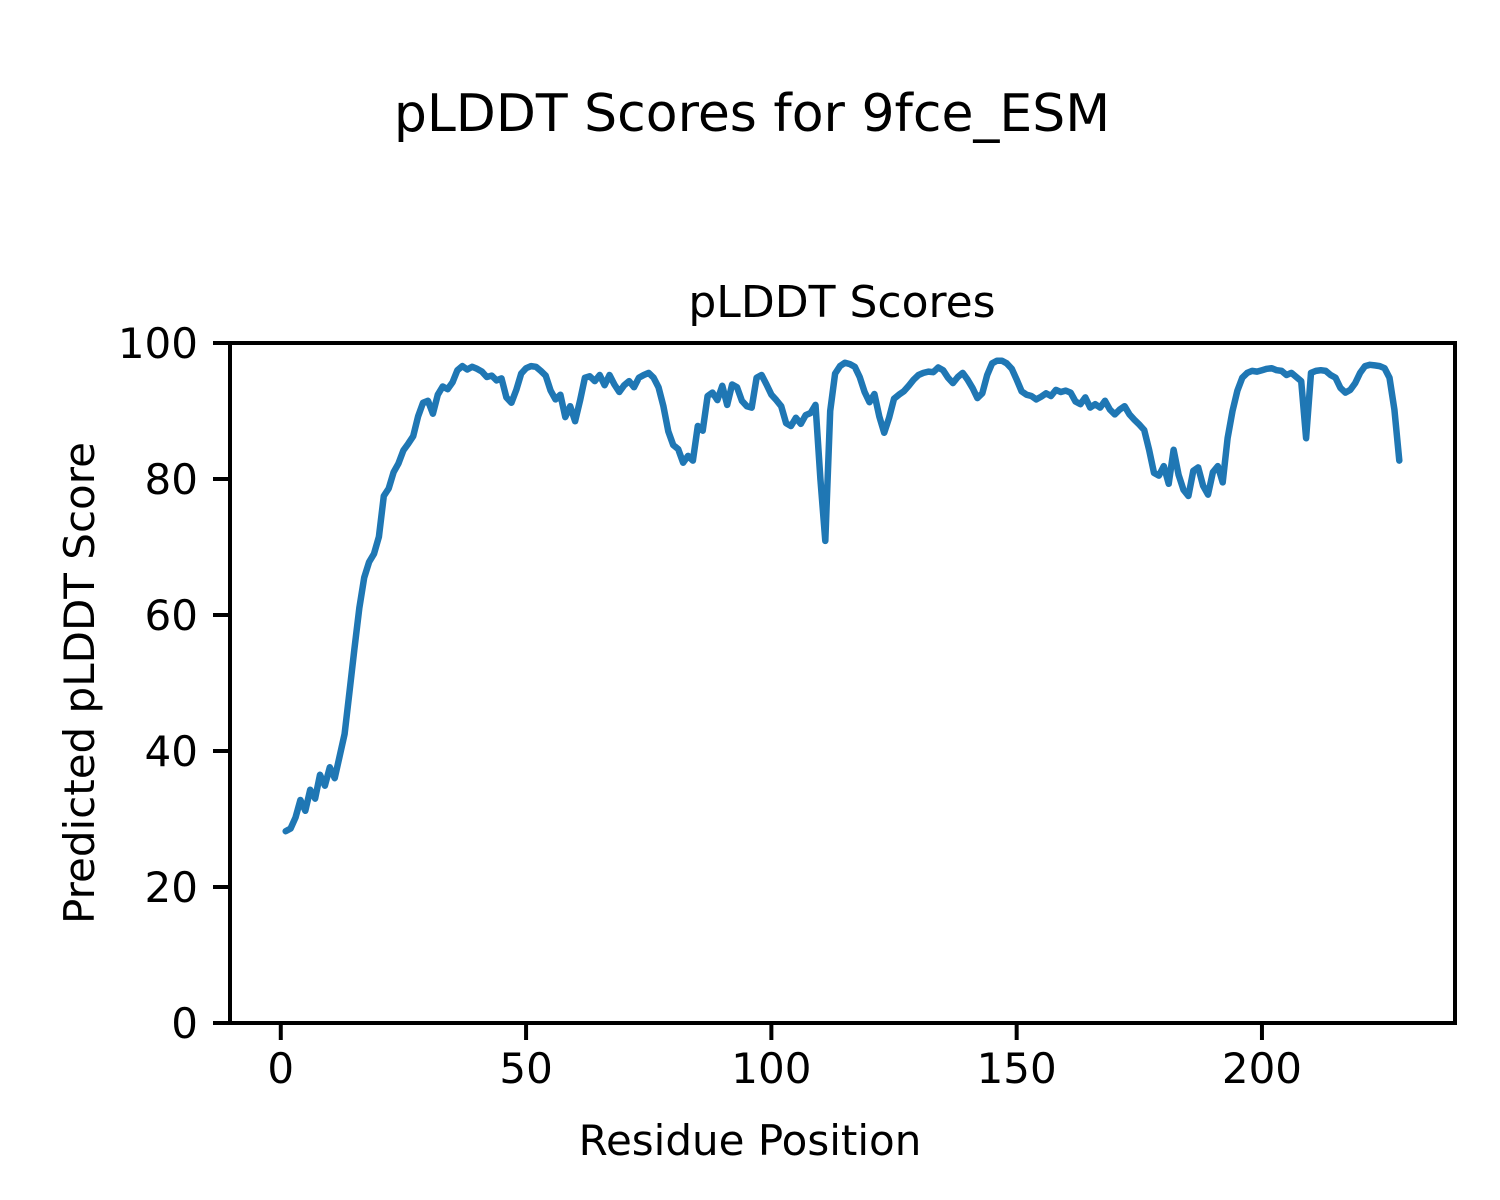 This screenshot has height=1200, width=1500. Describe the element at coordinates (280, 1068) in the screenshot. I see `x-tick-label: 0` at that location.